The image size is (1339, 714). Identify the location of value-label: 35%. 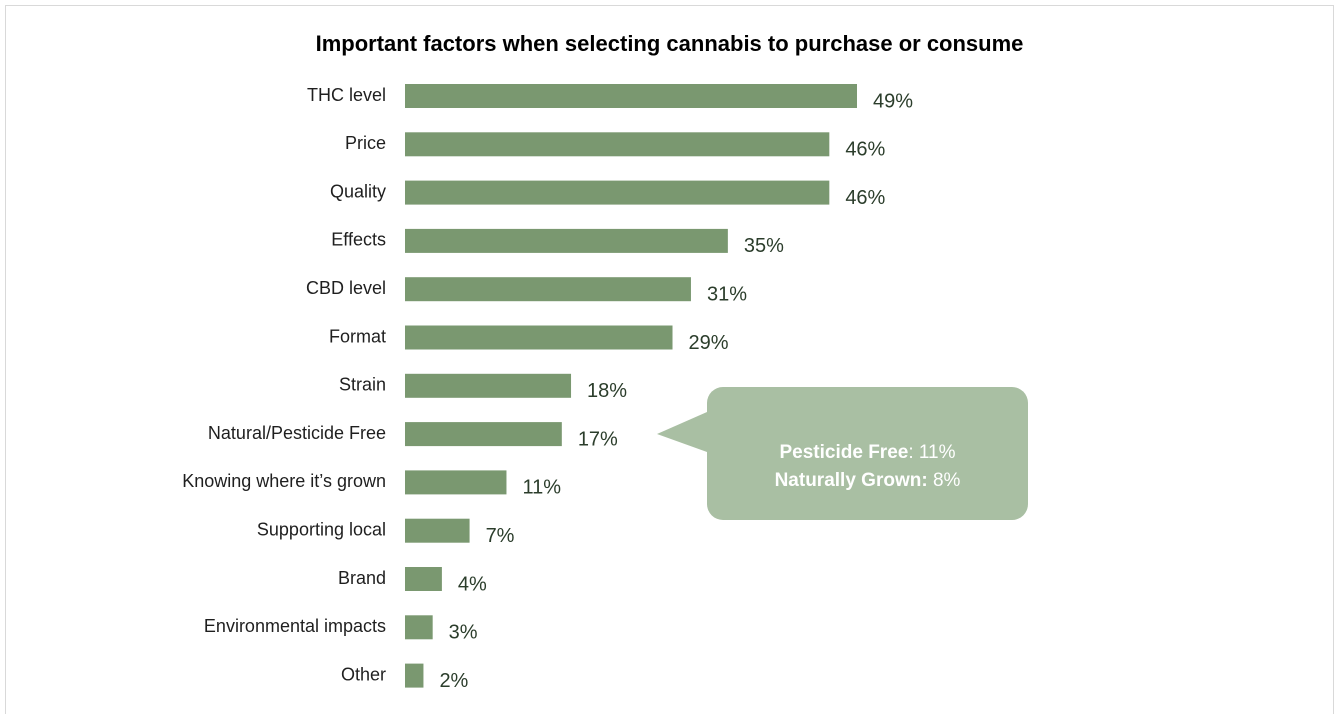
(764, 246).